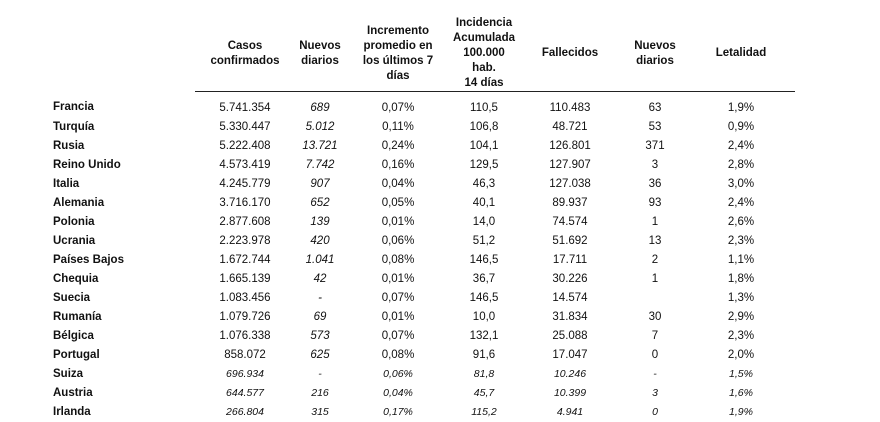 This screenshot has width=880, height=422. What do you see at coordinates (484, 164) in the screenshot?
I see `cell: 129,5` at bounding box center [484, 164].